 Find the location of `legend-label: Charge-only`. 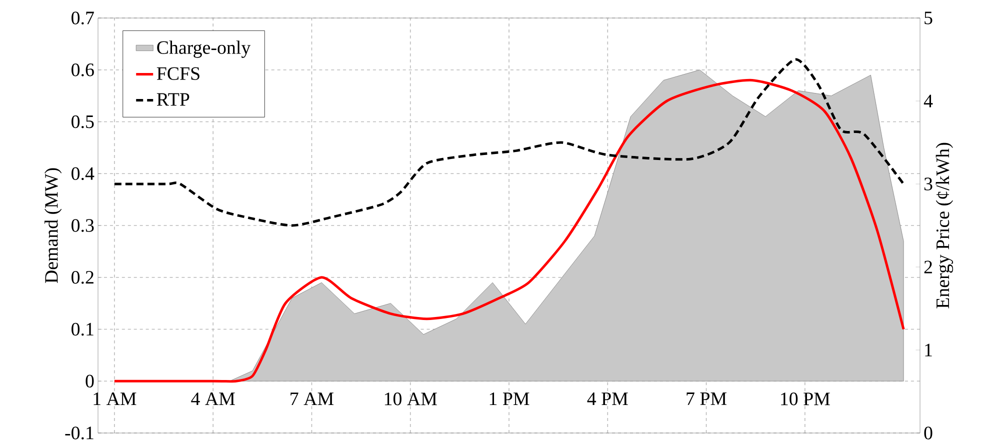

legend-label: Charge-only is located at coordinates (204, 49).